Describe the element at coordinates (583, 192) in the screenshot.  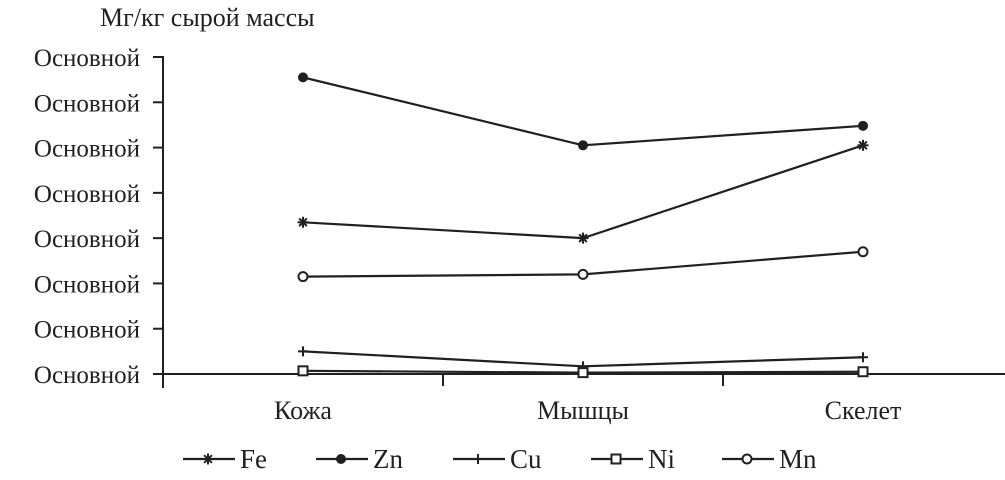
I see `series-line-fe` at that location.